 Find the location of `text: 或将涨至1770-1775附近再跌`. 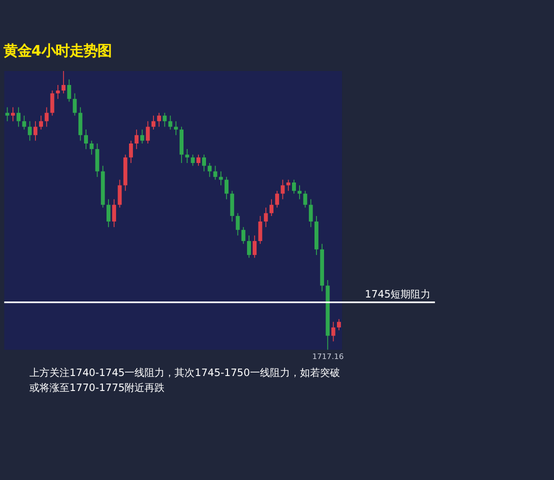

text: 或将涨至1770-1775附近再跌 is located at coordinates (97, 388).